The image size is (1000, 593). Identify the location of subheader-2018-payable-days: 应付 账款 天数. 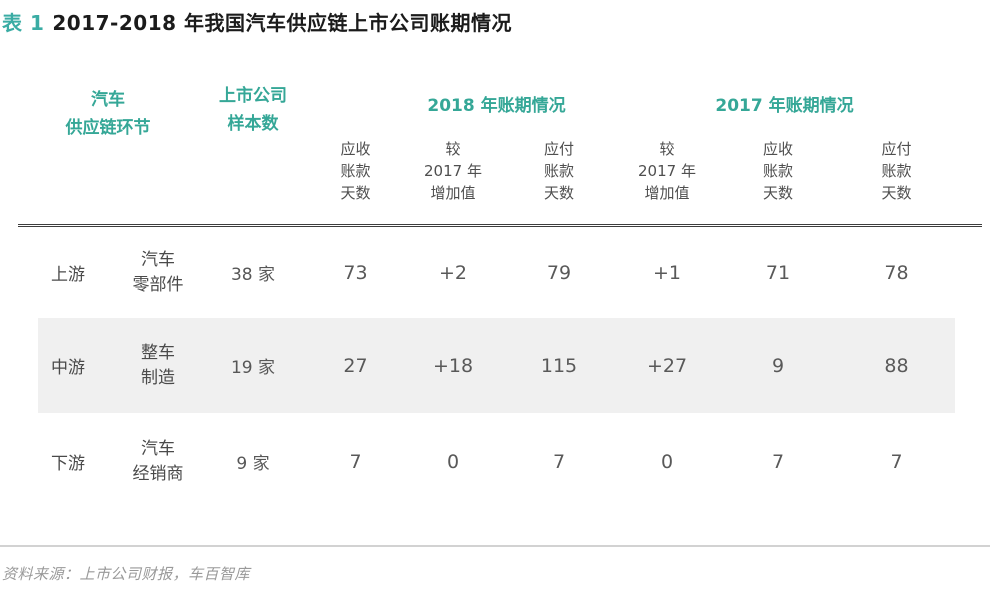
(558, 171).